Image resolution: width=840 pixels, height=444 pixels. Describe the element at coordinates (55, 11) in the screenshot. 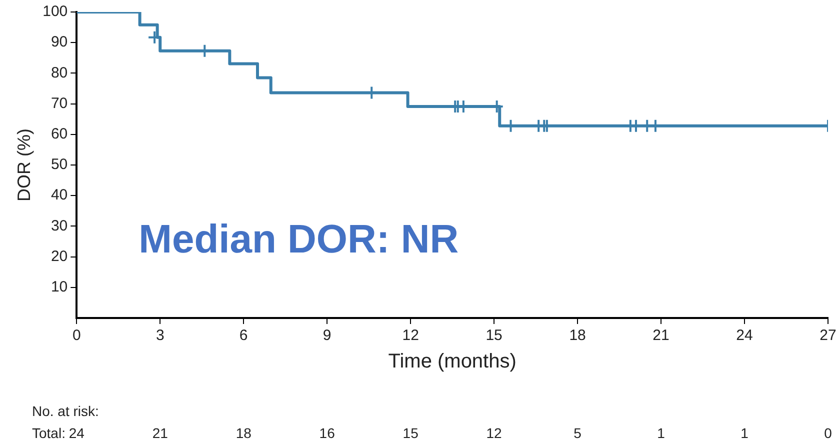

I see `y-tick-label: 100` at that location.